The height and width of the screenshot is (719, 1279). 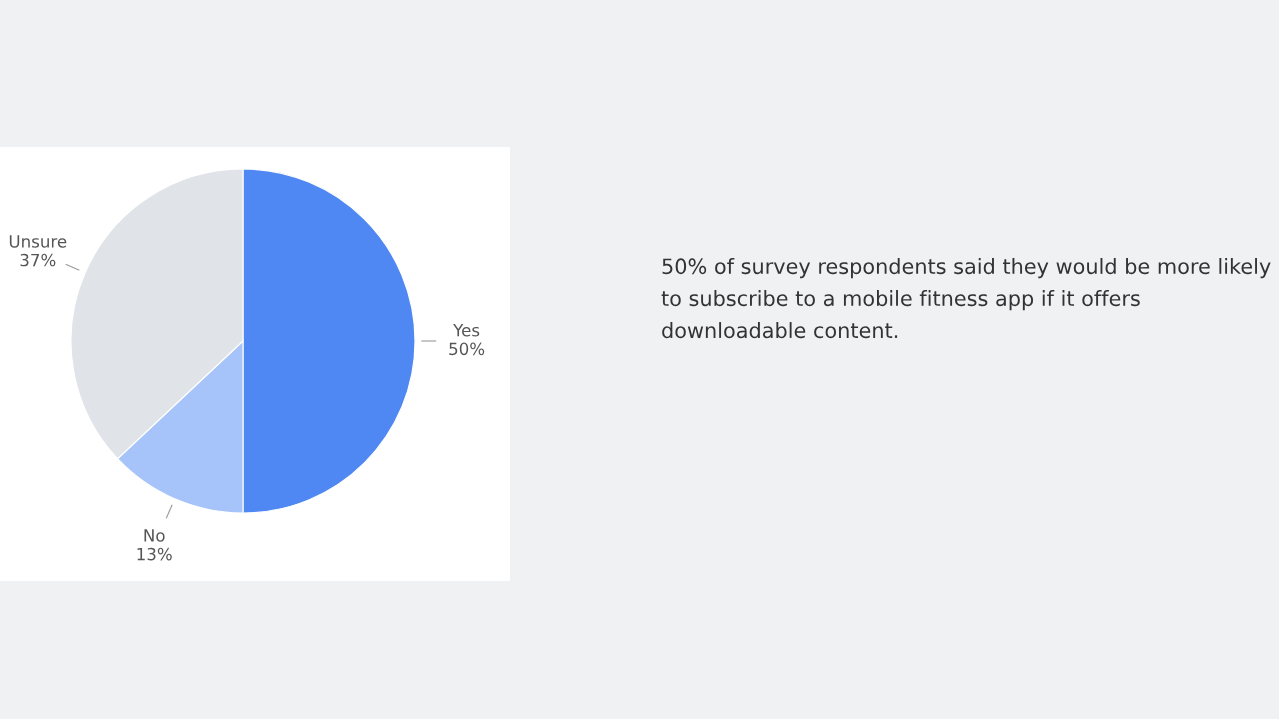 I want to click on slice-label: Unsure, so click(x=38, y=241).